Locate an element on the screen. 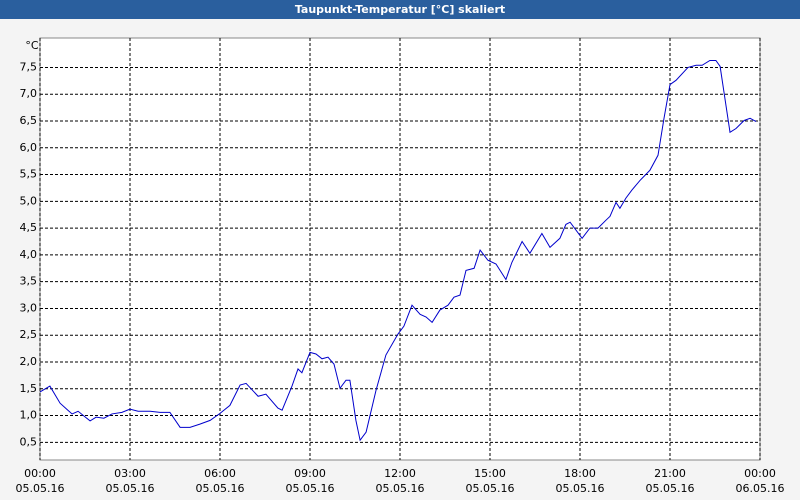  y-tick-label: 1,5 is located at coordinates (29, 388).